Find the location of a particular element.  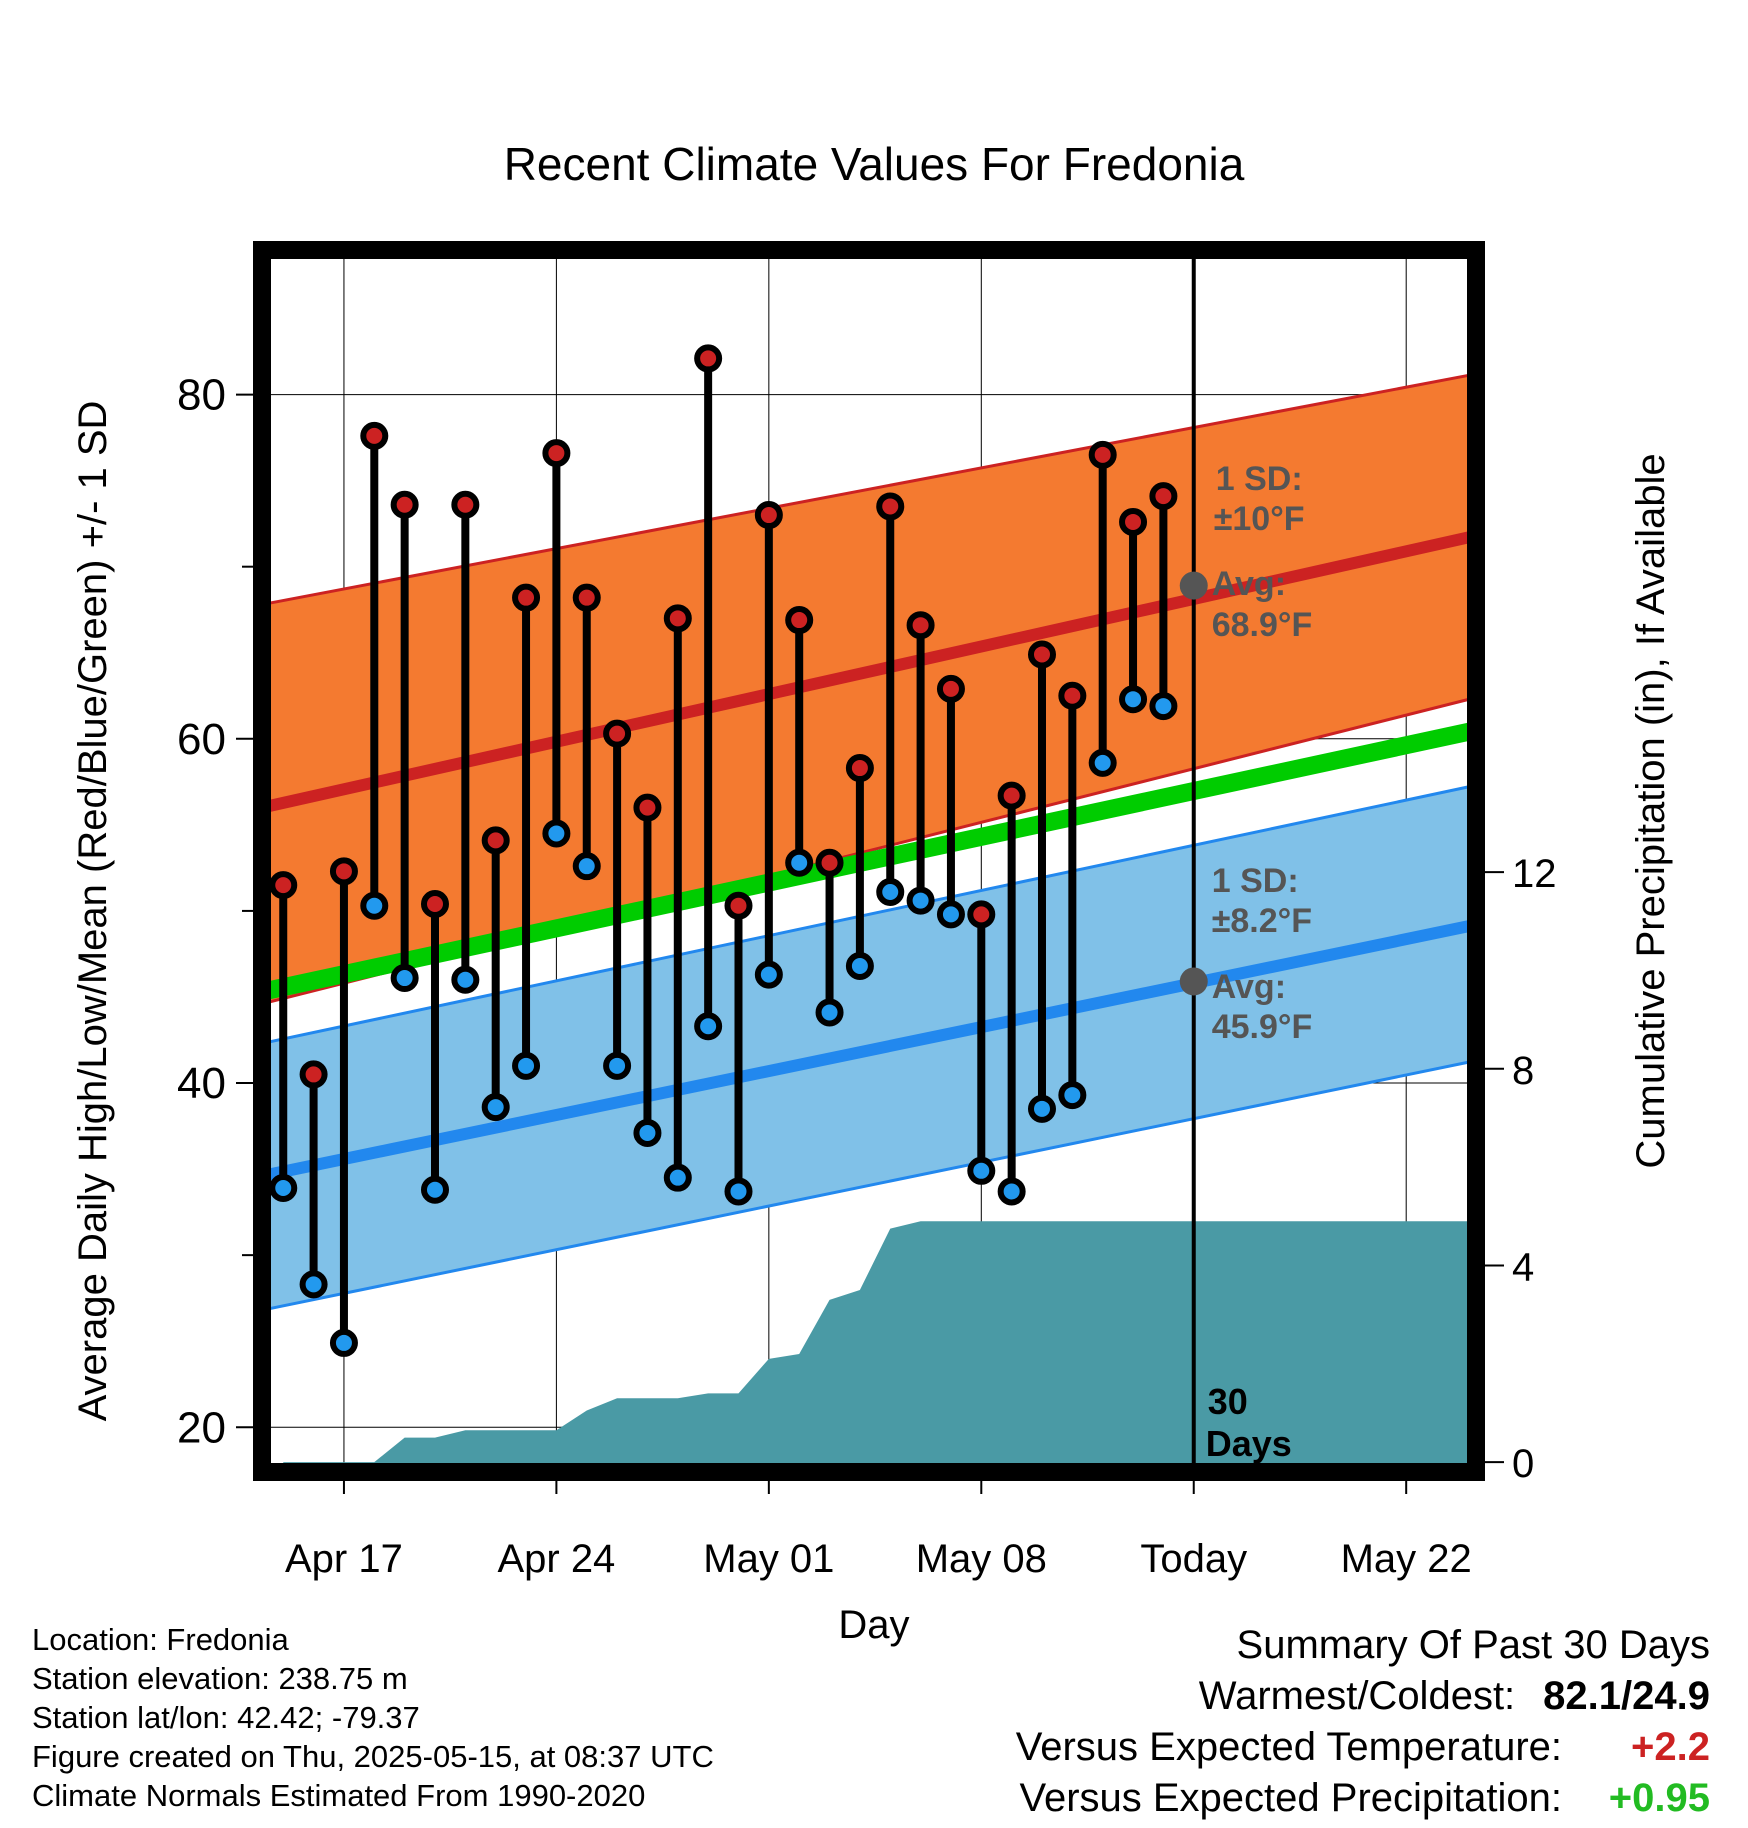

temp-label: Versus Expected Temperature: is located at coordinates (1288, 1747).